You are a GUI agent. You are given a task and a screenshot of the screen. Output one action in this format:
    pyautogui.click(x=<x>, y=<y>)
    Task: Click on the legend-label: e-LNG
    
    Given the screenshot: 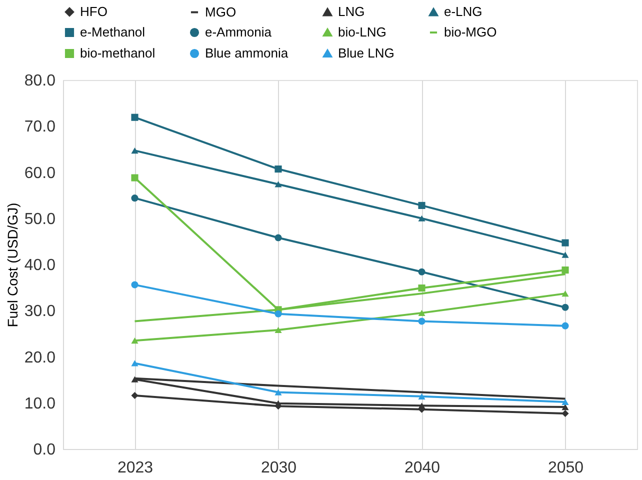 What is the action you would take?
    pyautogui.click(x=463, y=12)
    